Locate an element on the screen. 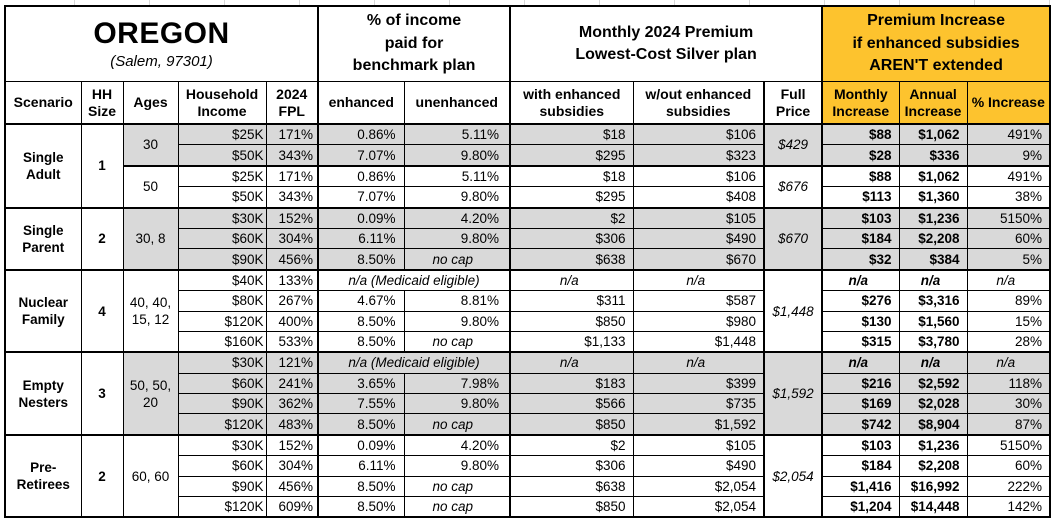  column-header-hh-size: HH Size is located at coordinates (102, 103).